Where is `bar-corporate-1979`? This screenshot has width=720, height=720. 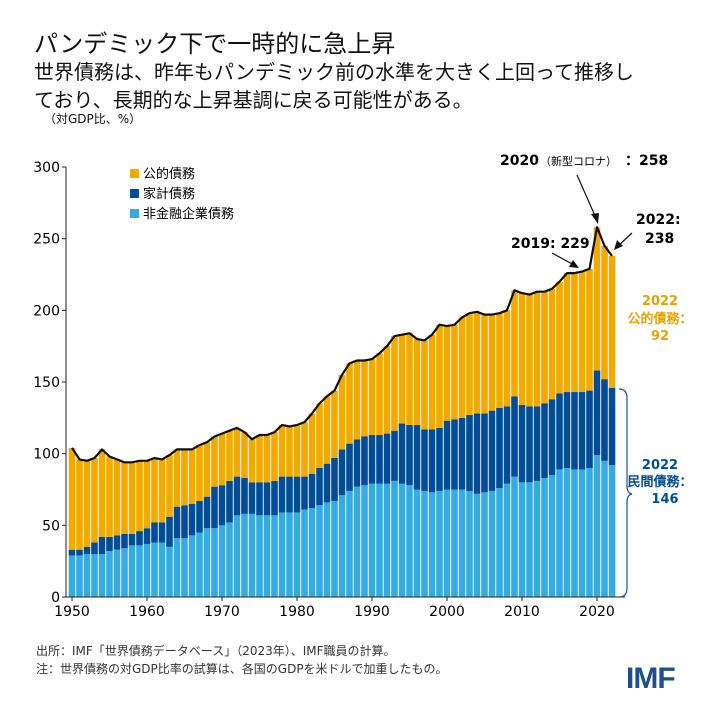
bar-corporate-1979 is located at coordinates (289, 554).